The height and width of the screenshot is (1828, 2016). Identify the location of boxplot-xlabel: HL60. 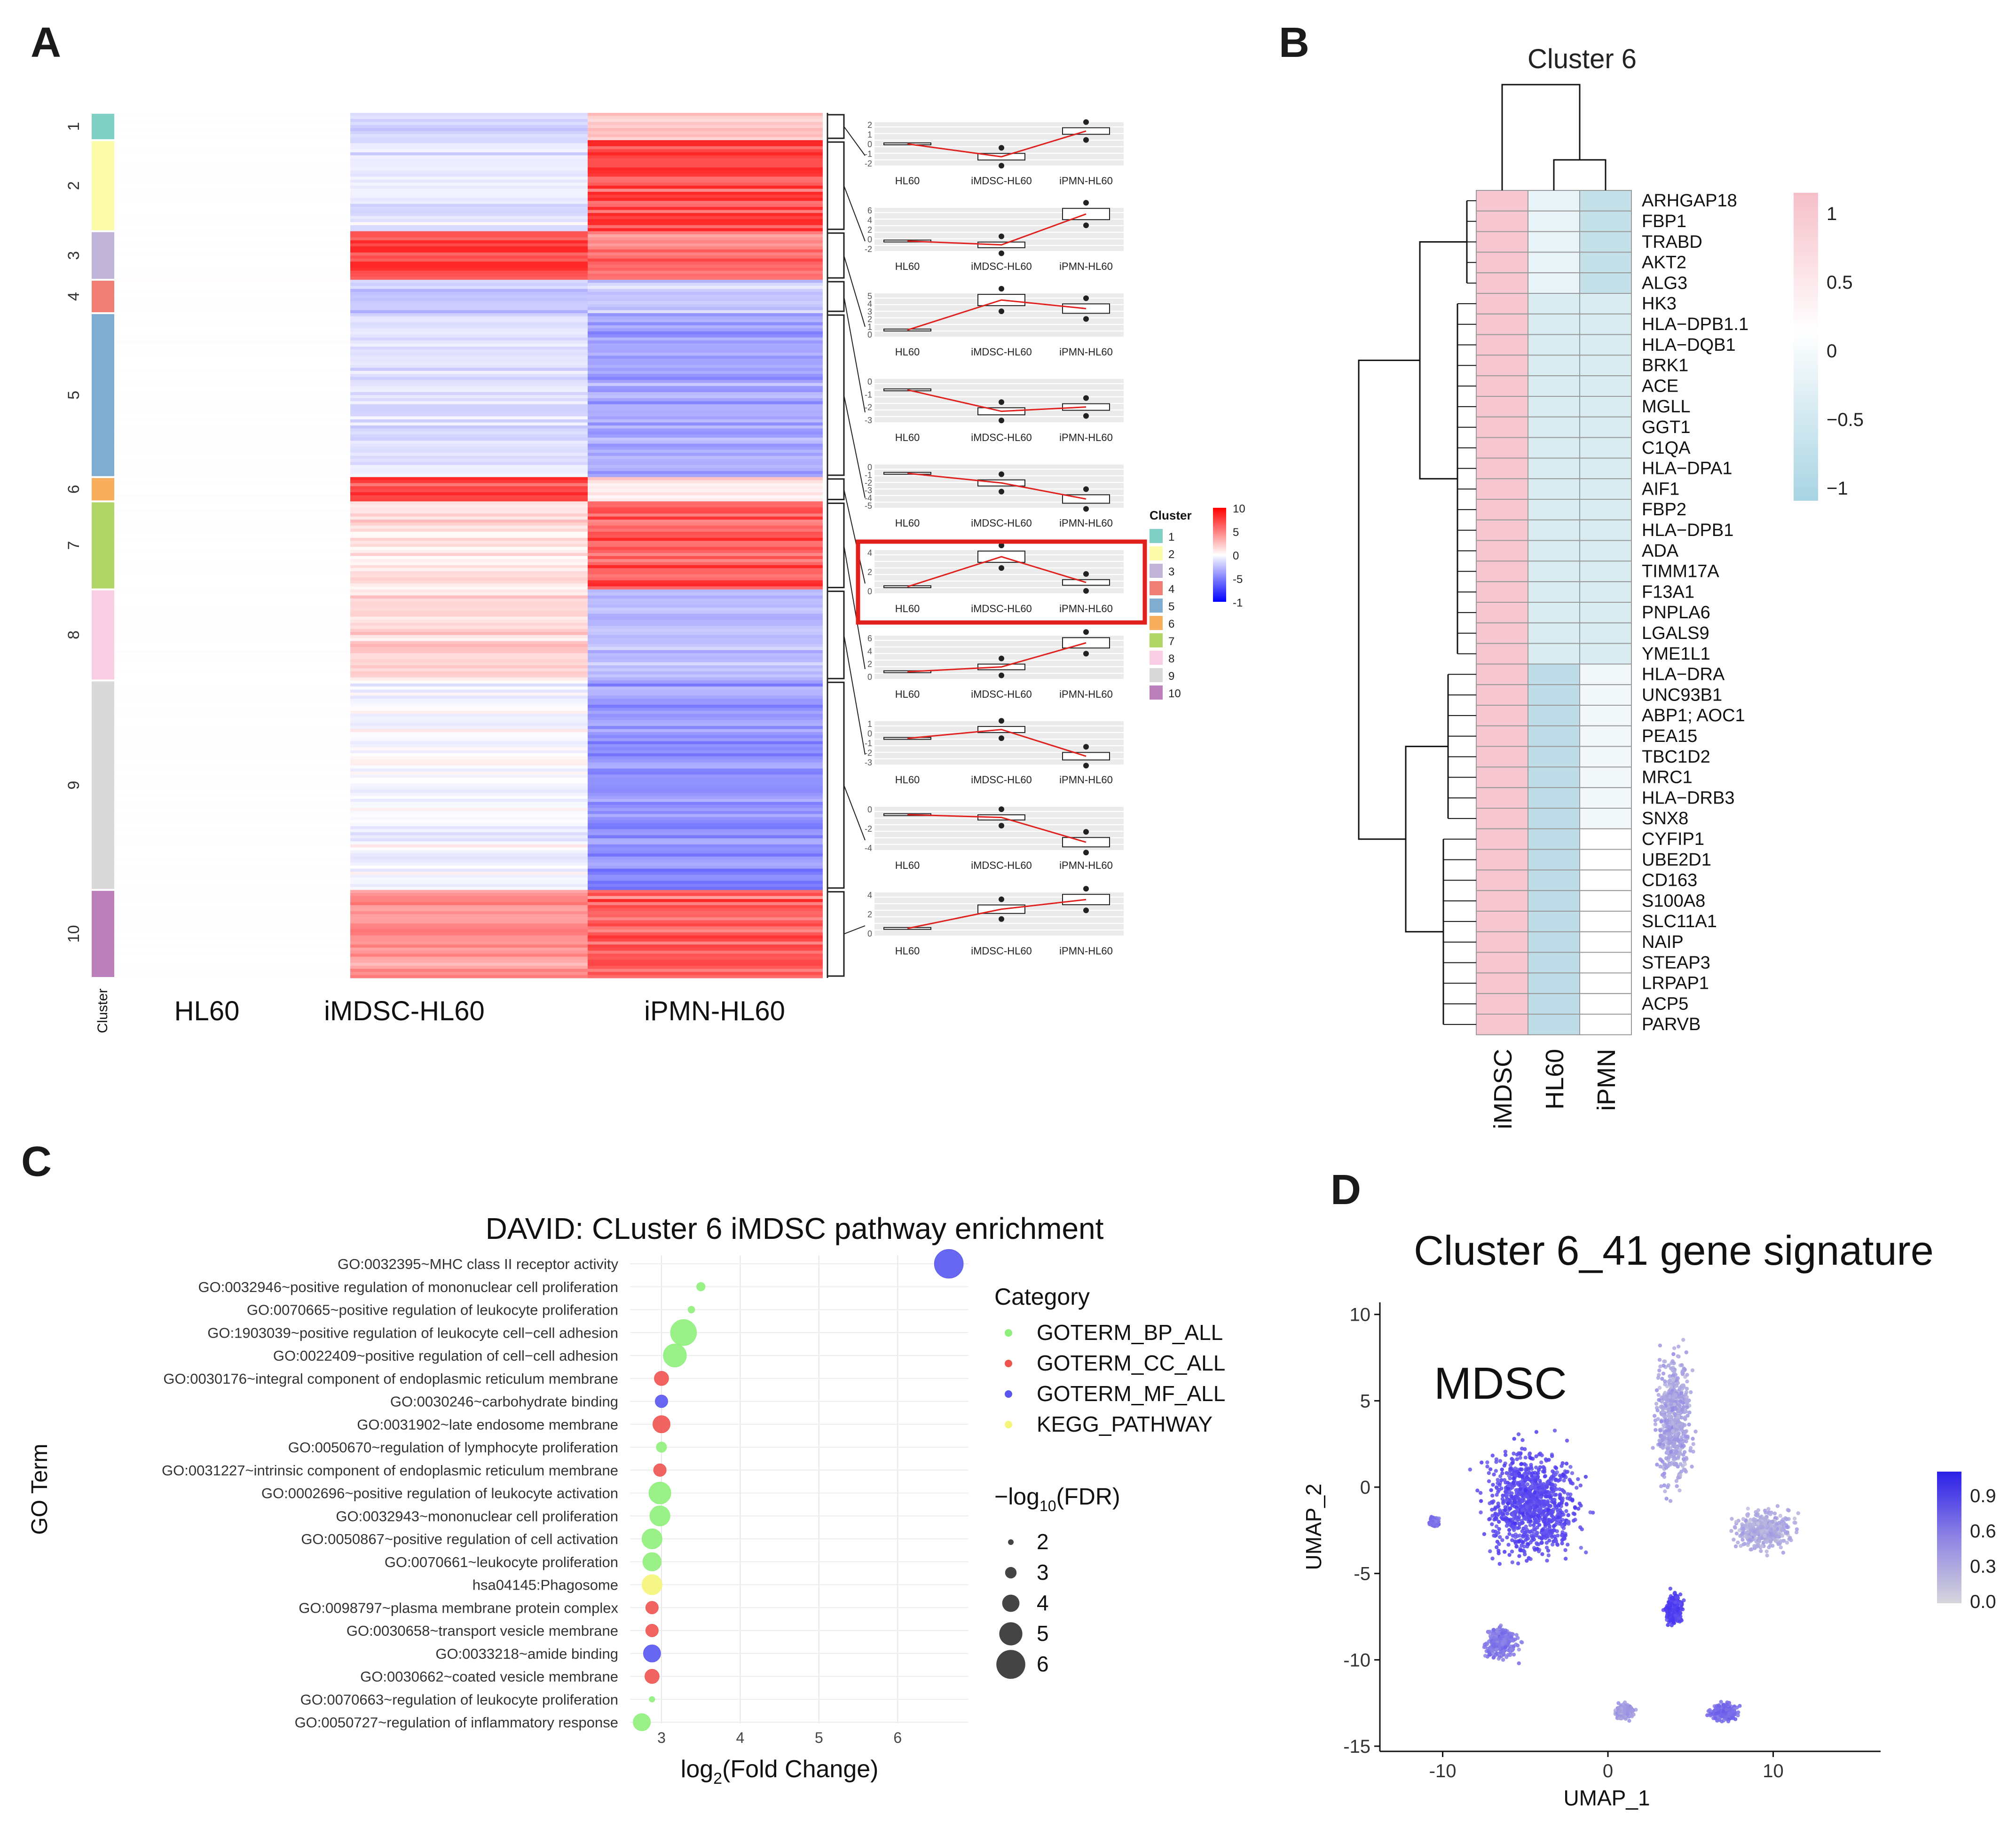
(907, 523).